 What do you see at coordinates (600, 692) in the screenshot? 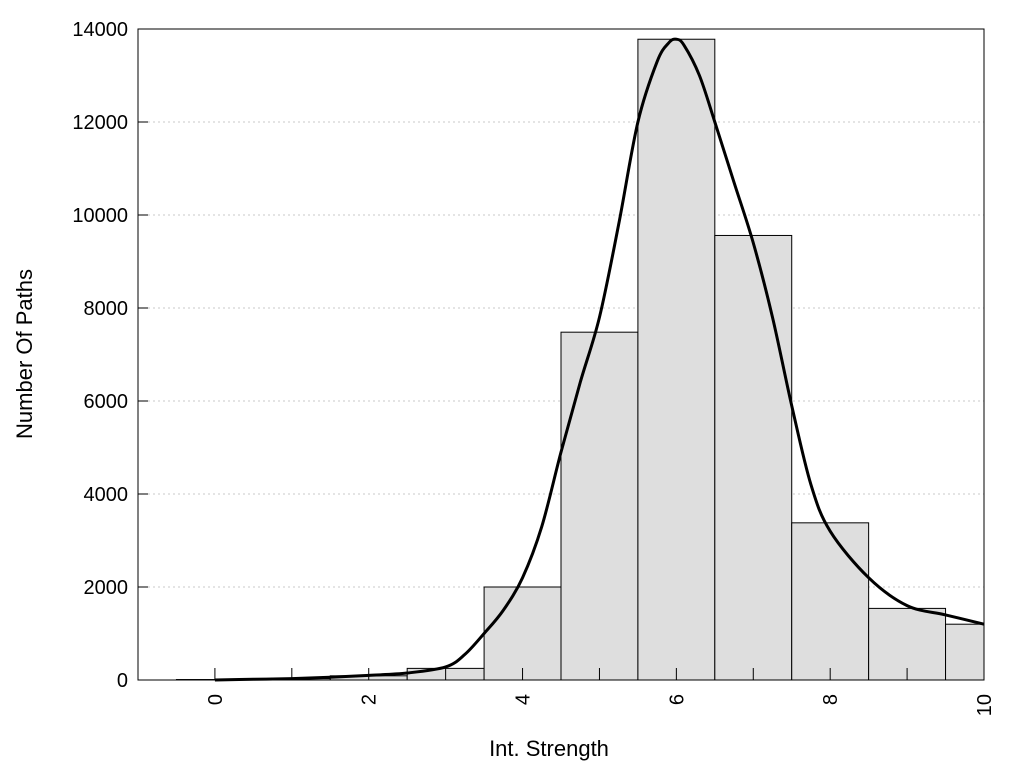
I see `x-axis-ticks: 0 2 4 6 8 10` at bounding box center [600, 692].